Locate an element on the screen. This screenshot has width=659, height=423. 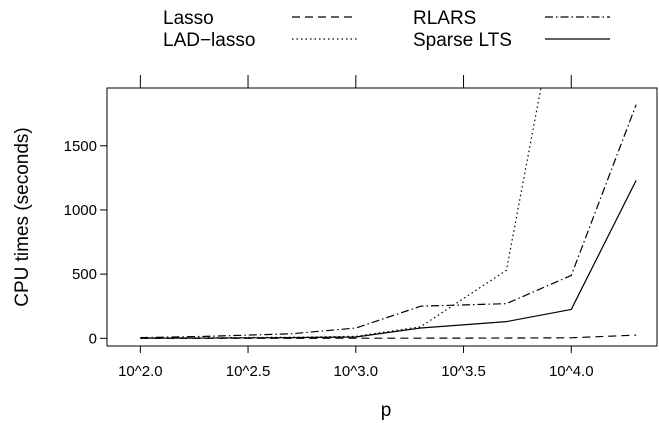
x-tick-label: 10^2.0 is located at coordinates (140, 371).